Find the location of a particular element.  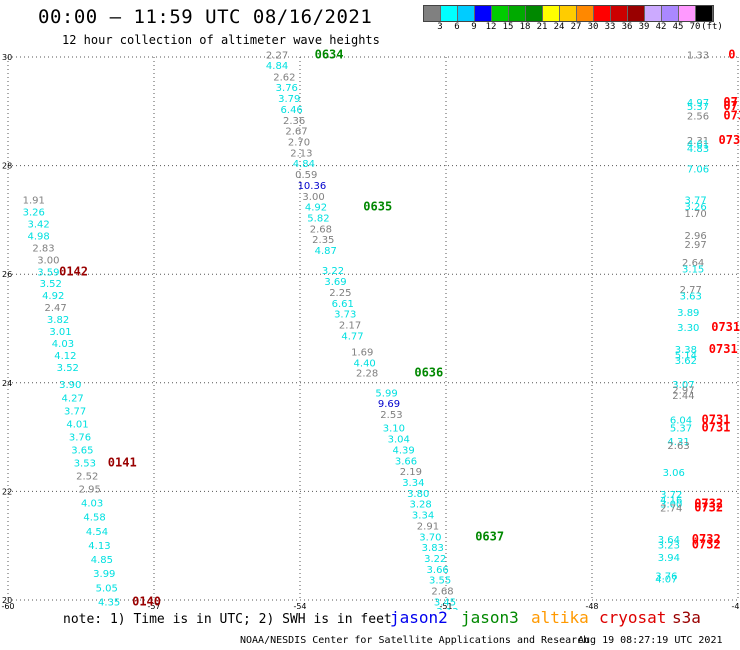

color-scale-label: 24 is located at coordinates (559, 27).